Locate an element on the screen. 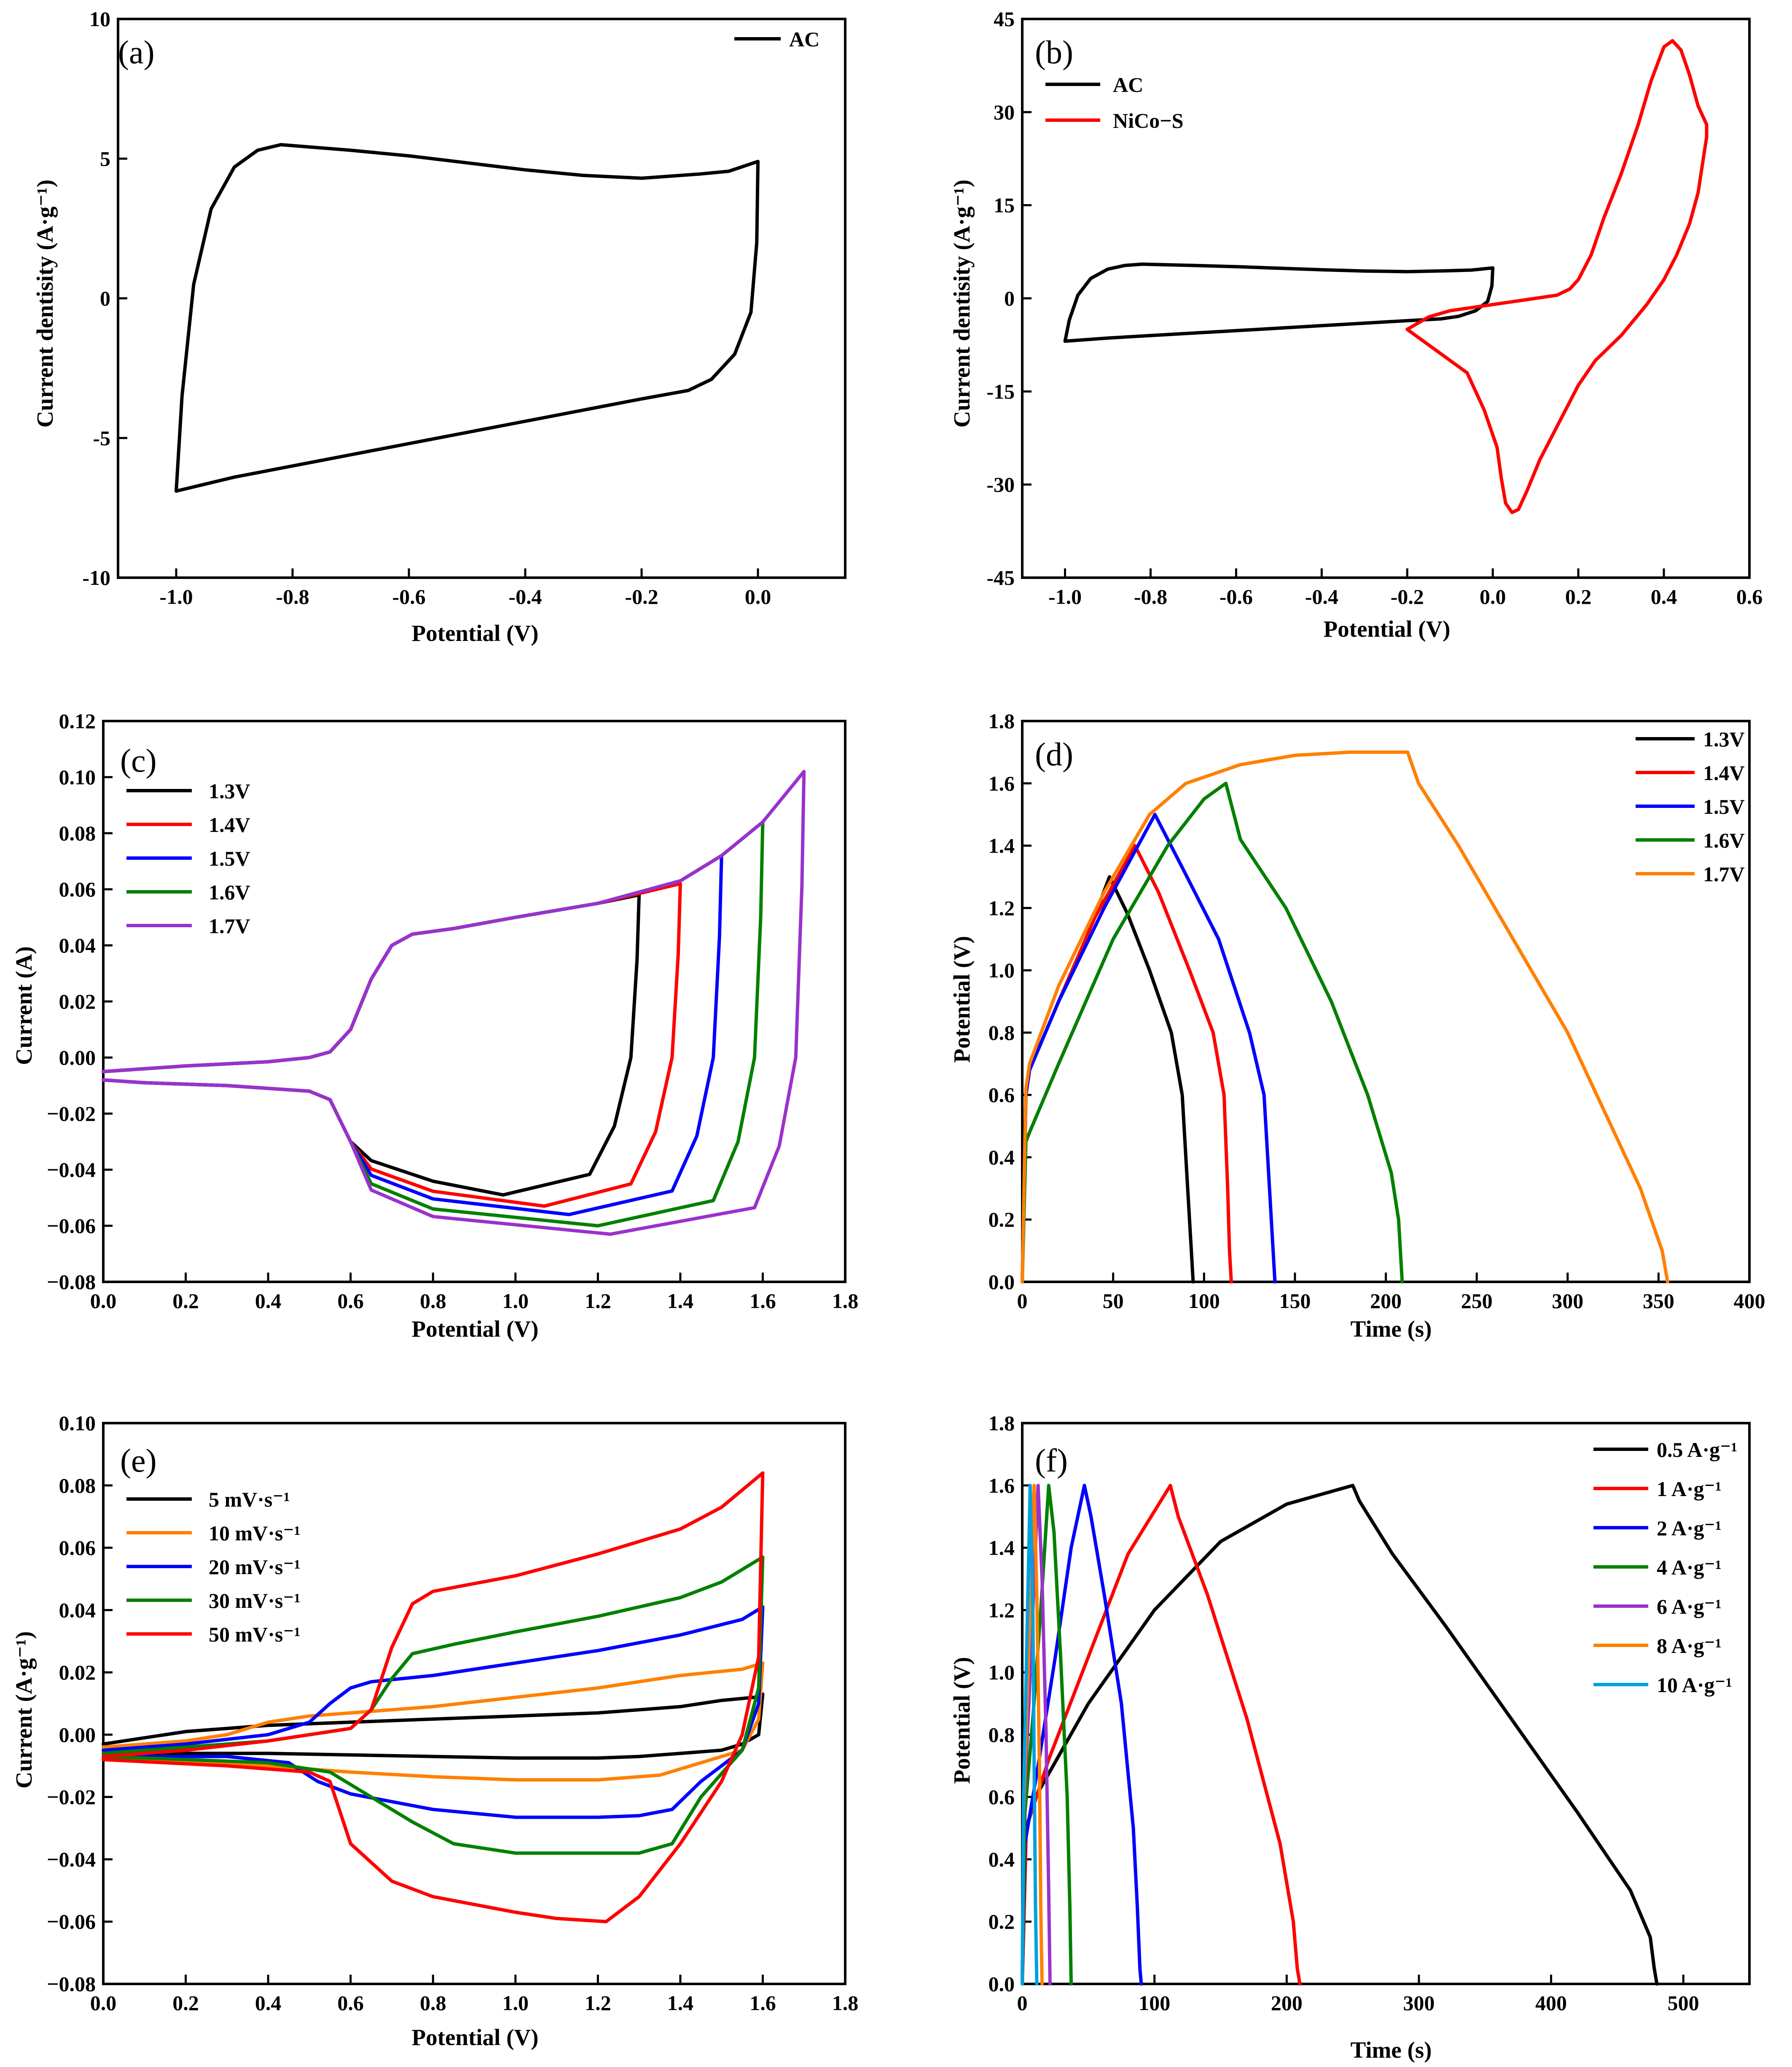  panel-f-legend-label-6: 6 A·g⁻¹ is located at coordinates (1689, 1606).